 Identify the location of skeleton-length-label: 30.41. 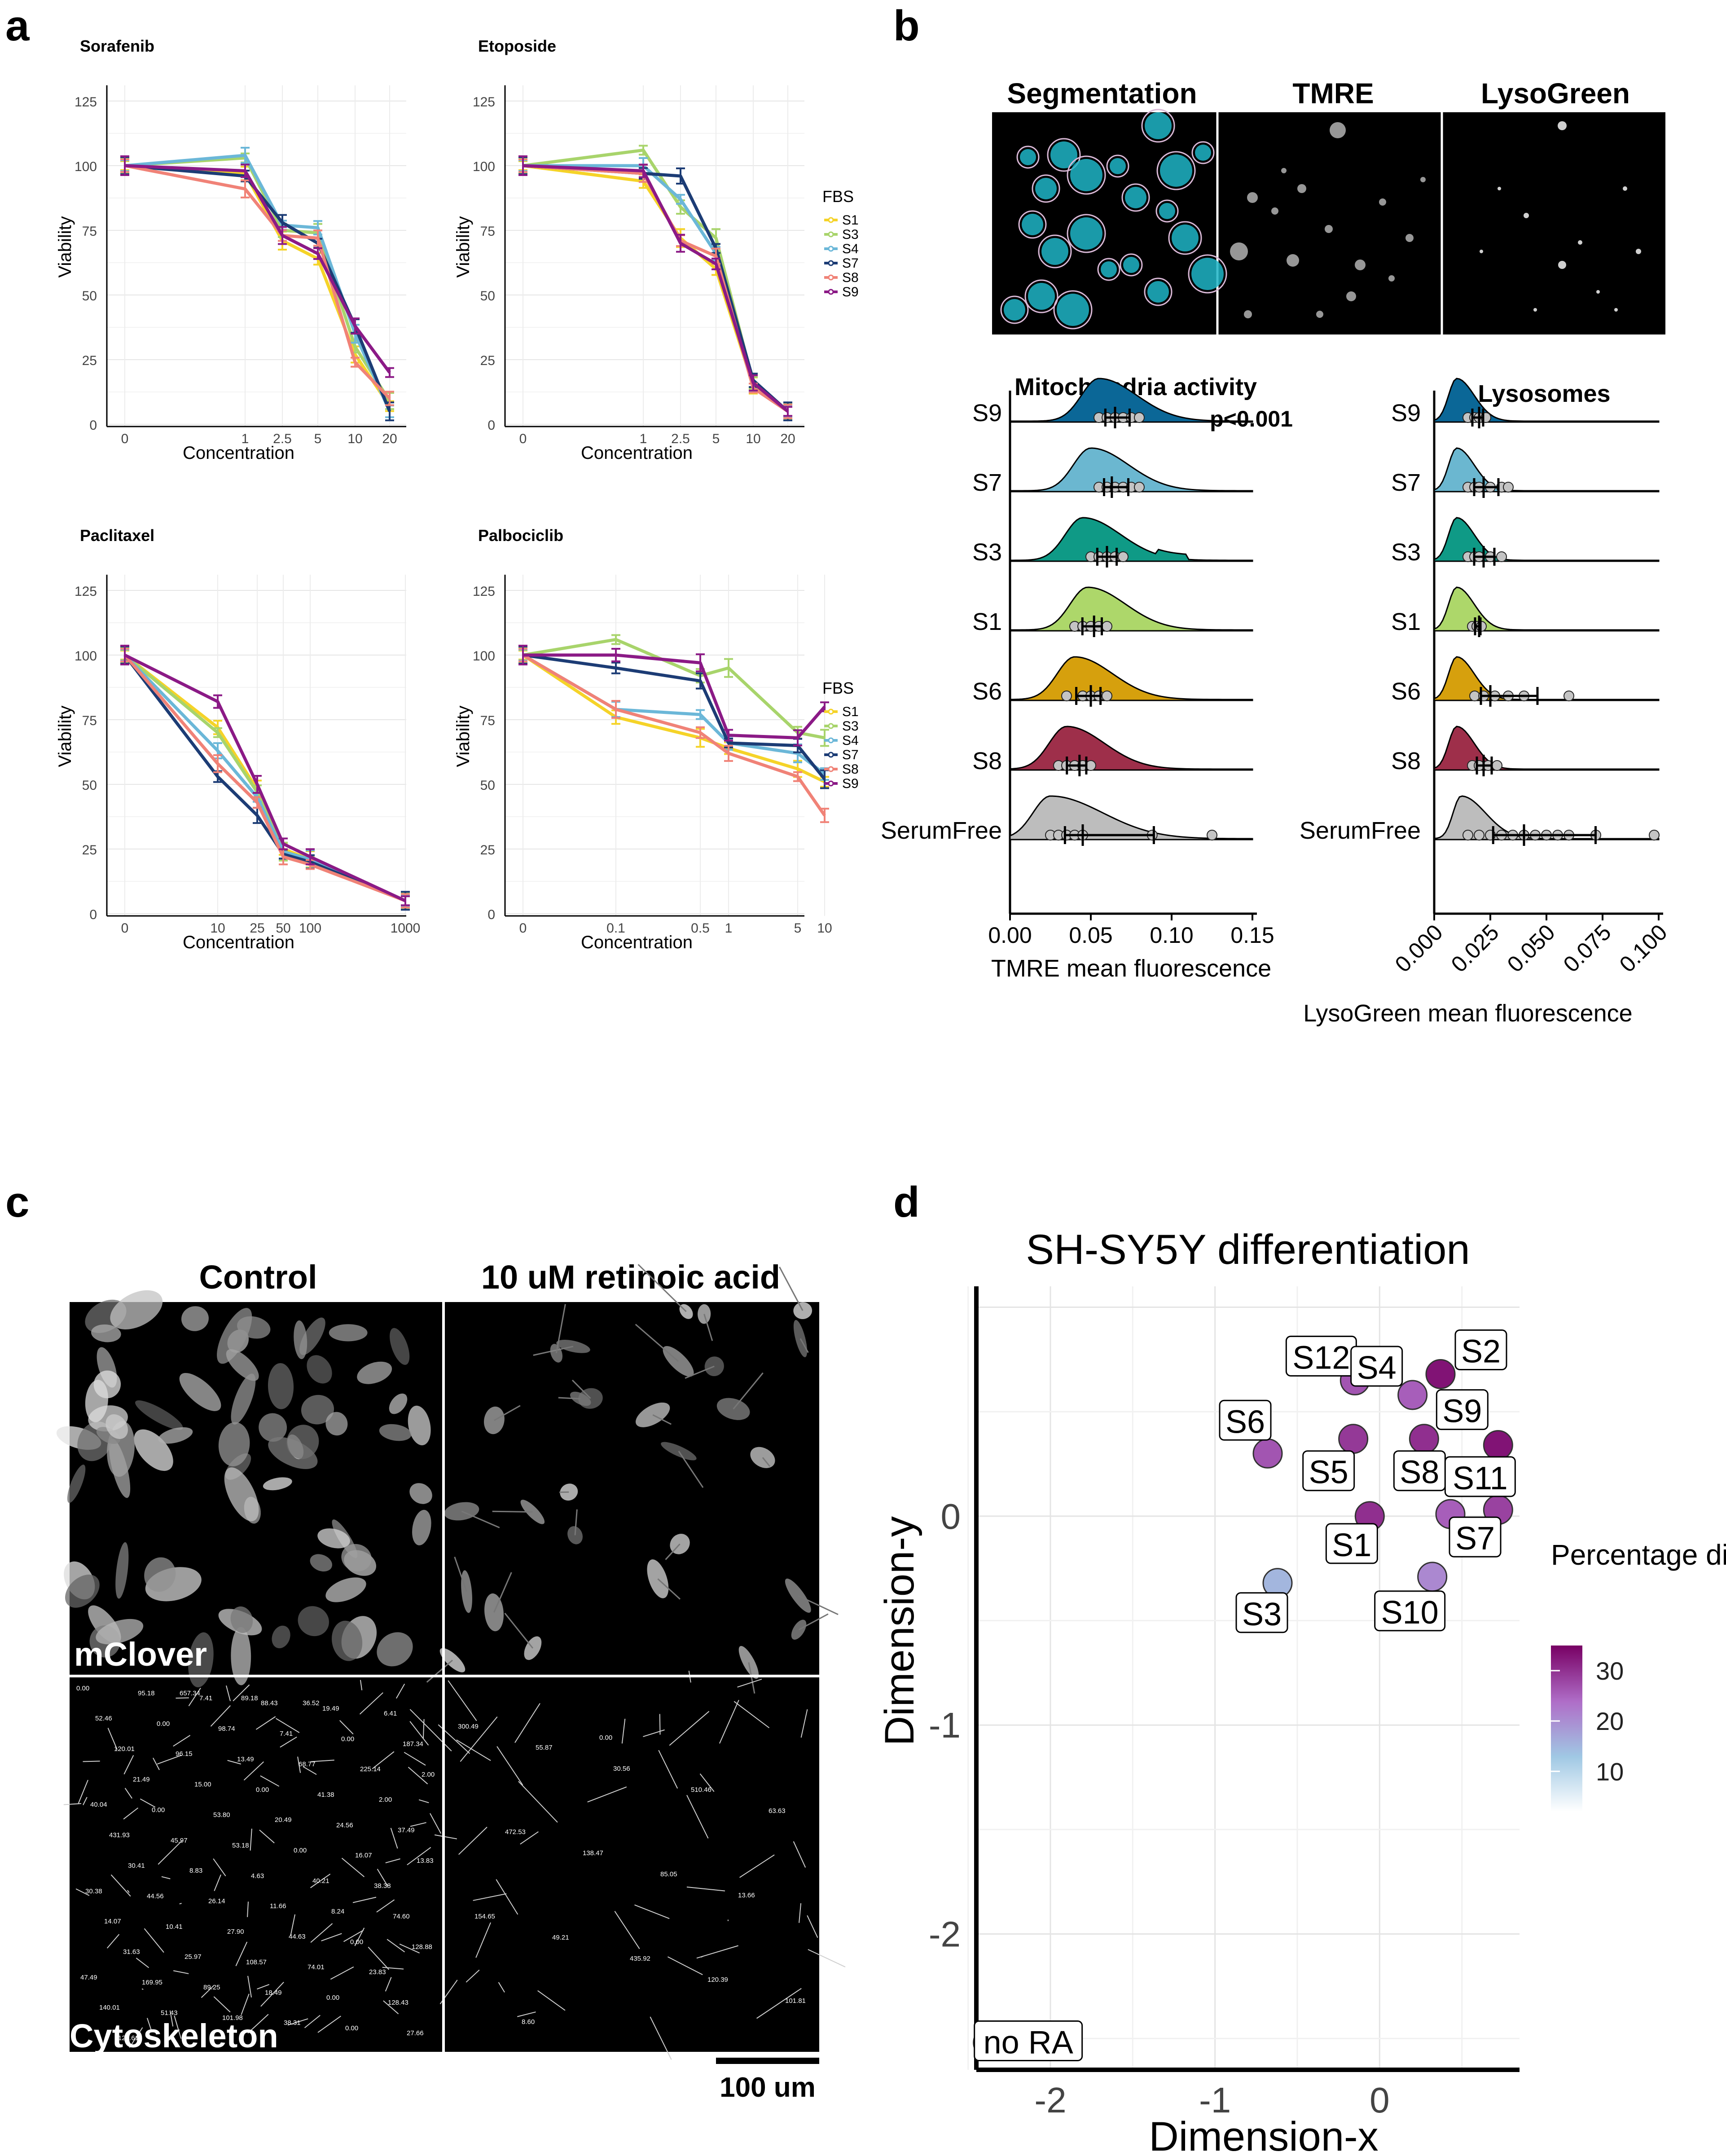
(136, 1866).